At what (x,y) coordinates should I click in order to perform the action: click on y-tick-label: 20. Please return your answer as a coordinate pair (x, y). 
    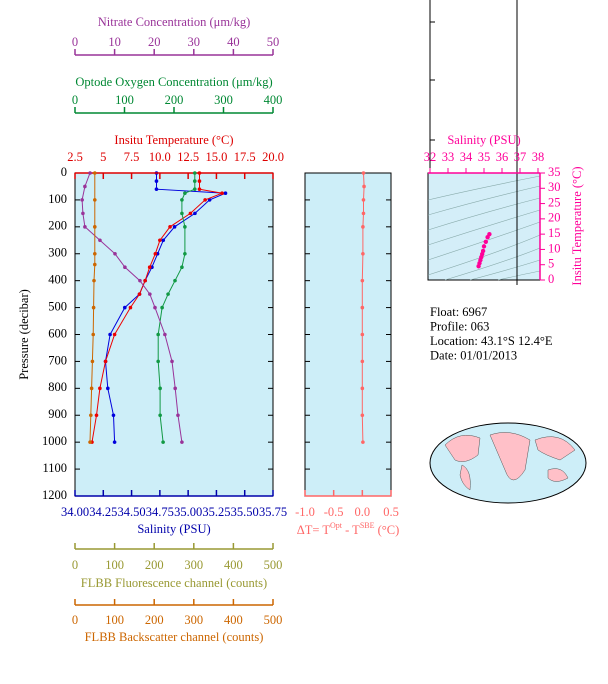
    Looking at the image, I should click on (554, 218).